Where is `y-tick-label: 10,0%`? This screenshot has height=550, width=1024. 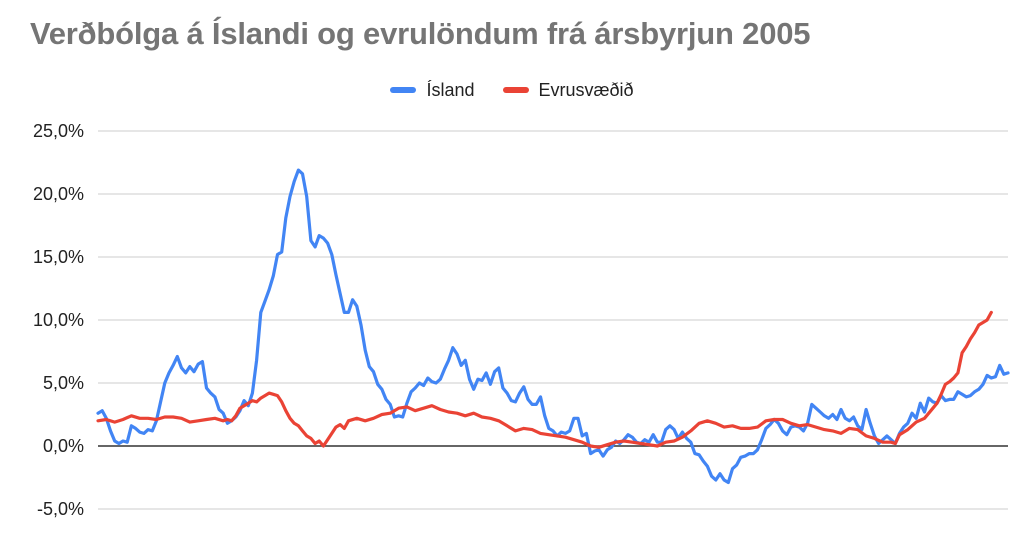
y-tick-label: 10,0% is located at coordinates (58, 320).